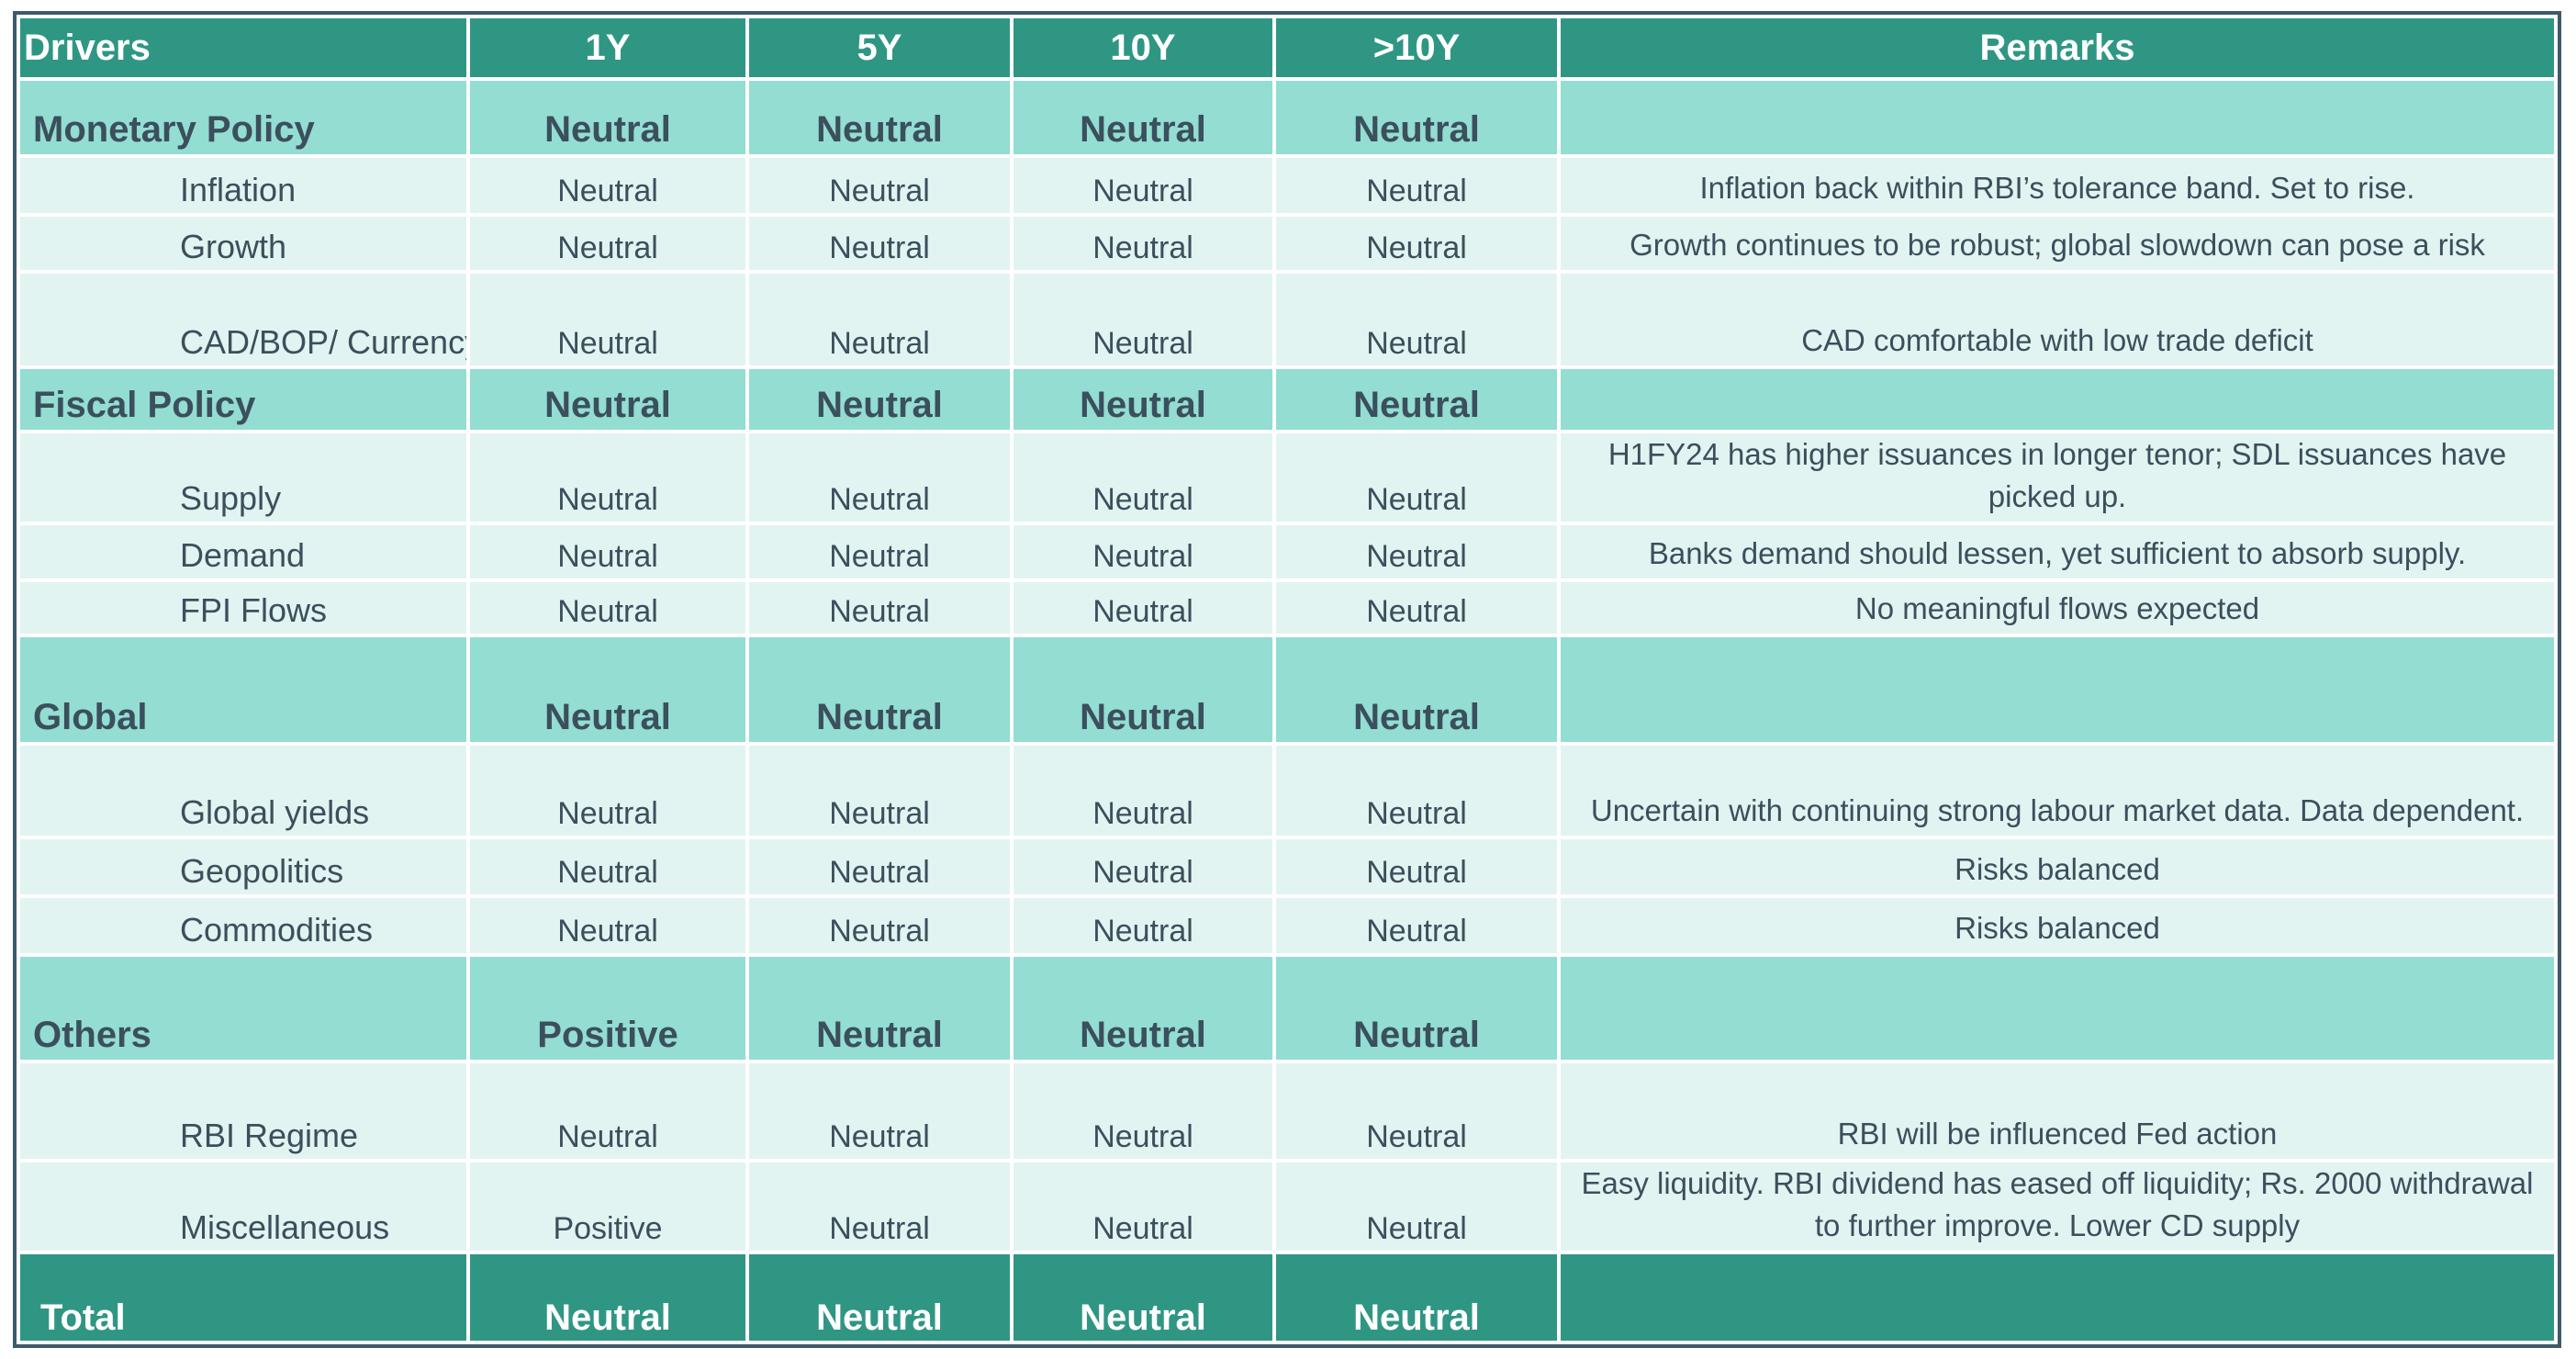 The width and height of the screenshot is (2576, 1359). What do you see at coordinates (243, 790) in the screenshot?
I see `row-label: Global yields` at bounding box center [243, 790].